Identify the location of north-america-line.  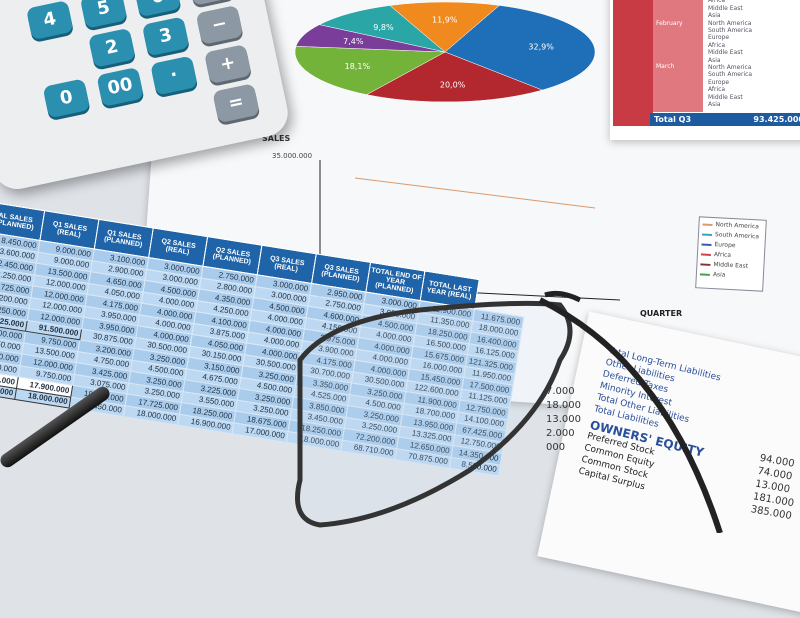
(475, 193).